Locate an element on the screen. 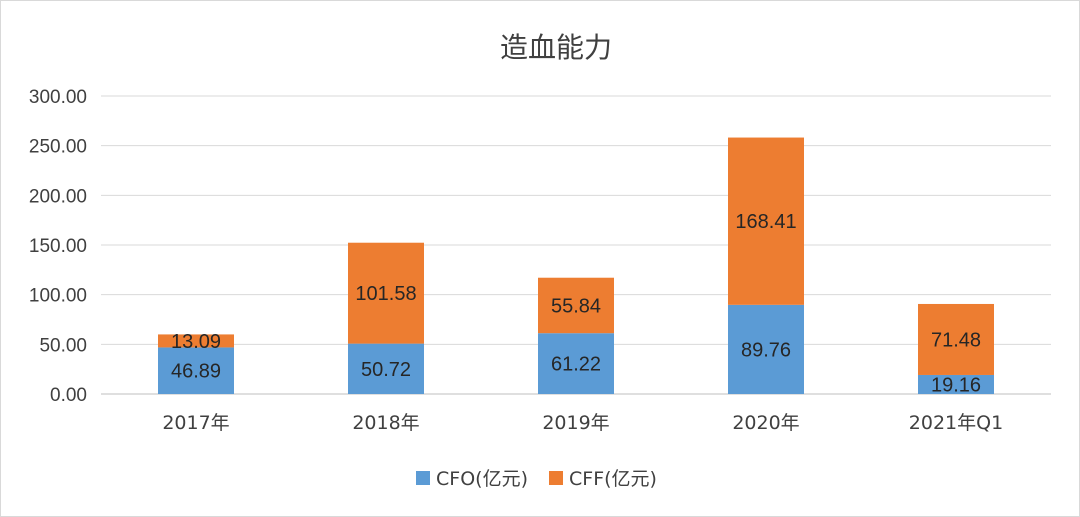  y-tick-label: 250.00 is located at coordinates (58, 147).